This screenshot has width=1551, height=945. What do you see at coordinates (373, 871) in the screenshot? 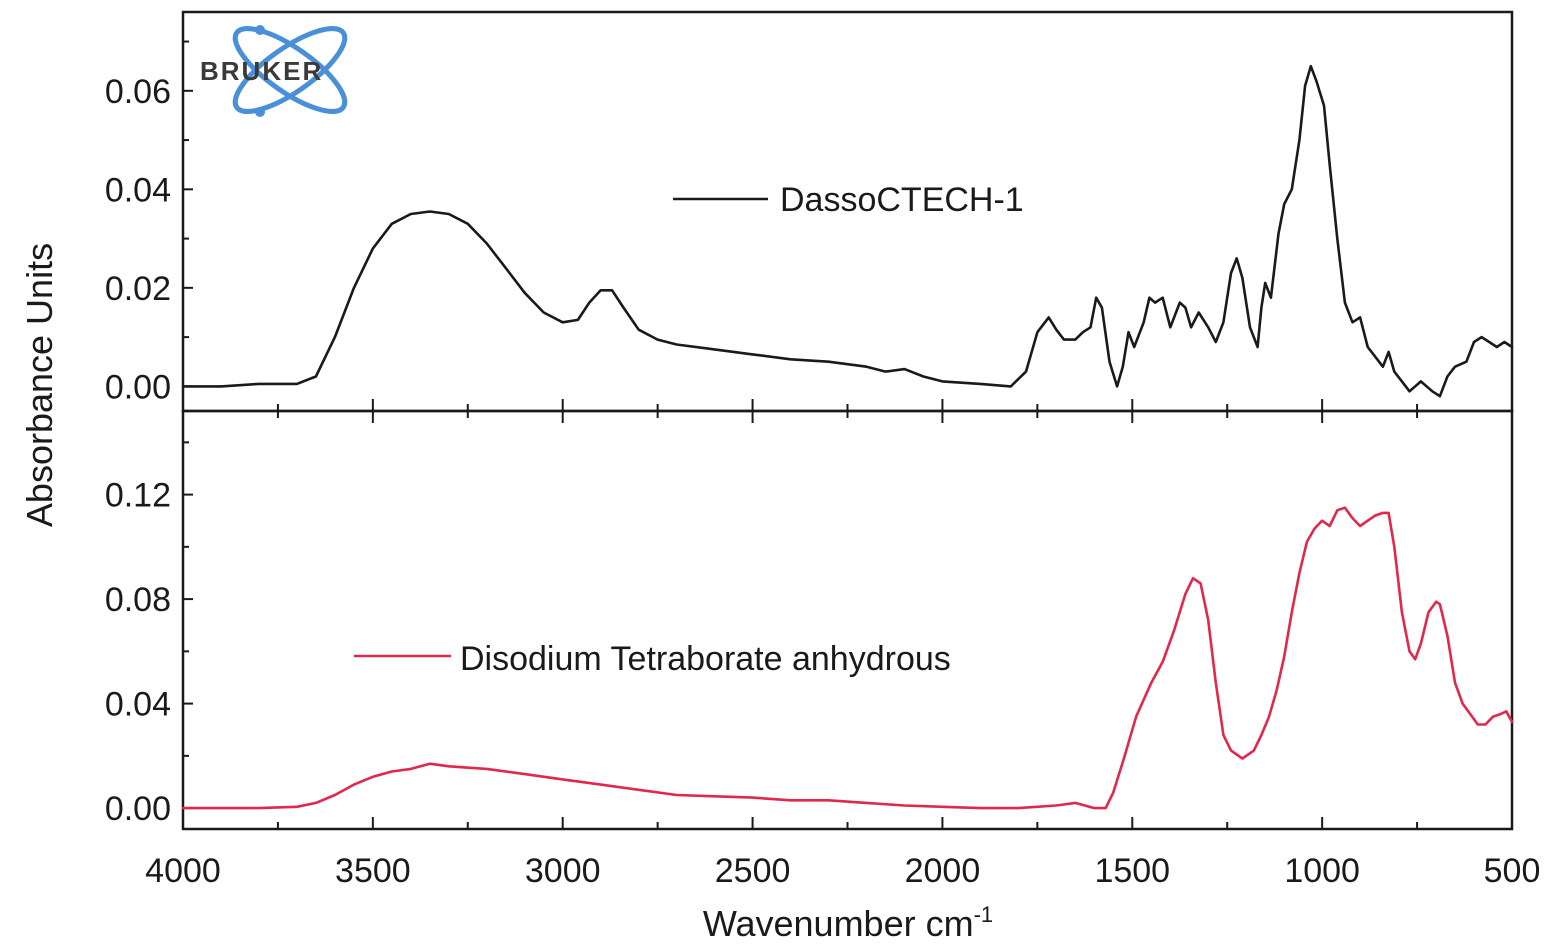
I see `x-tick-label: 3500` at bounding box center [373, 871].